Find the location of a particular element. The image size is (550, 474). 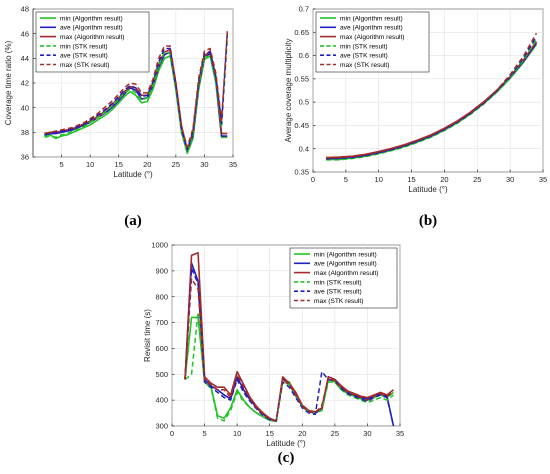

panel-label: (a) is located at coordinates (133, 221).